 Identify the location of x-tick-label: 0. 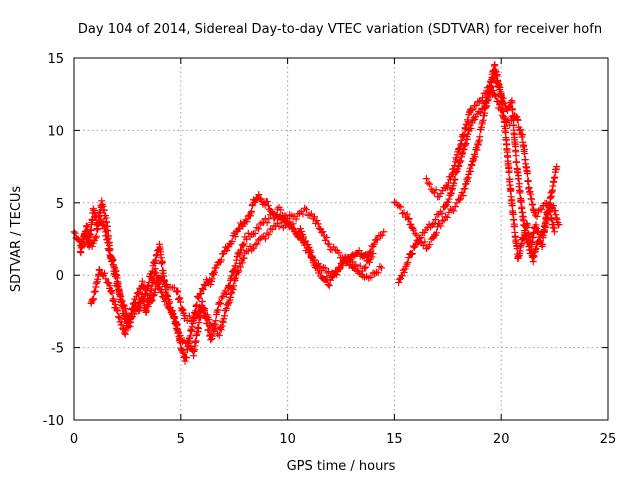
(74, 439).